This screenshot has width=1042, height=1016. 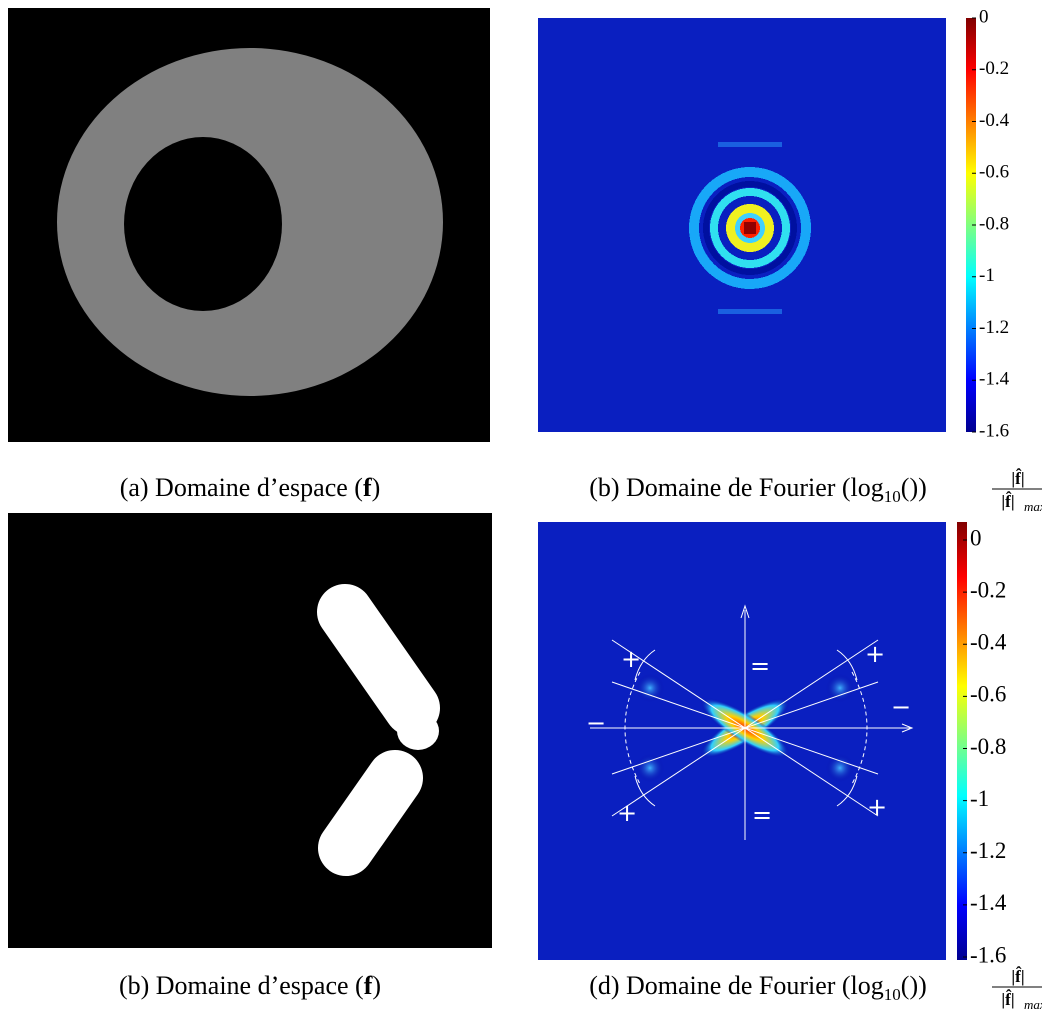 What do you see at coordinates (241, 487) in the screenshot?
I see `caption-part: (a) Domaine d’espace (` at bounding box center [241, 487].